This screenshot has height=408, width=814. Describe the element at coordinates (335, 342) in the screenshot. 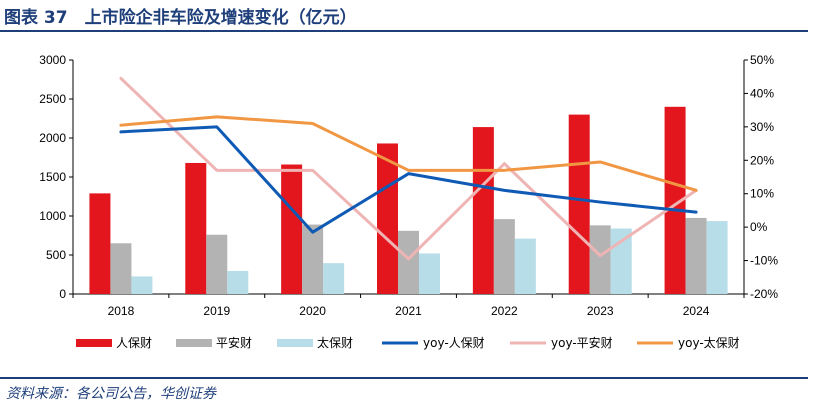

I see `legend-label: 太保财` at that location.